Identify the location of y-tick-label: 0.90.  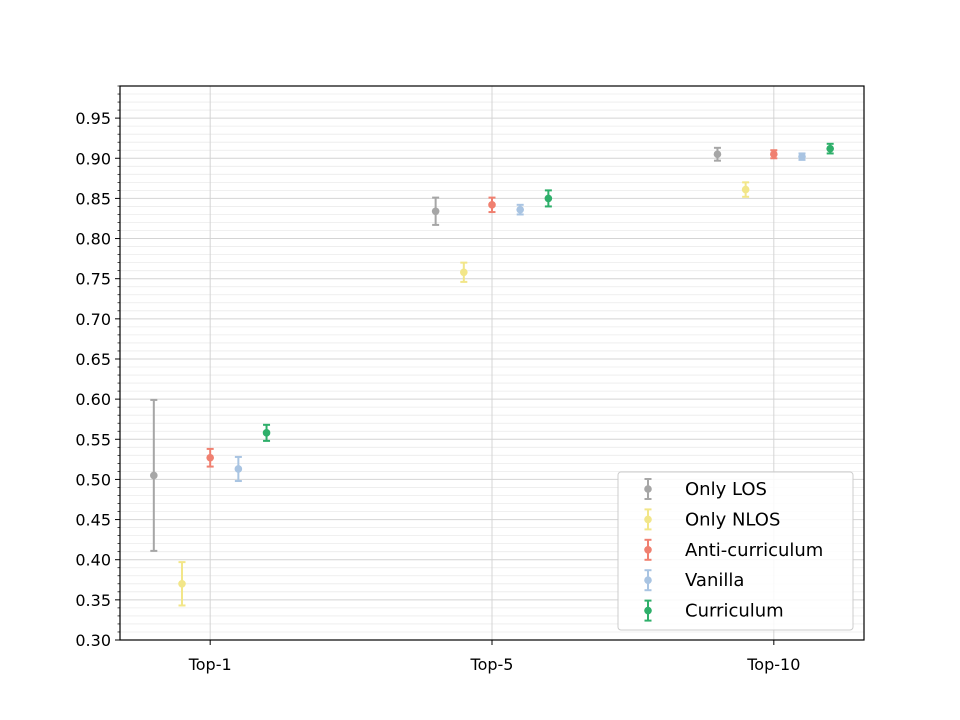
(93, 158).